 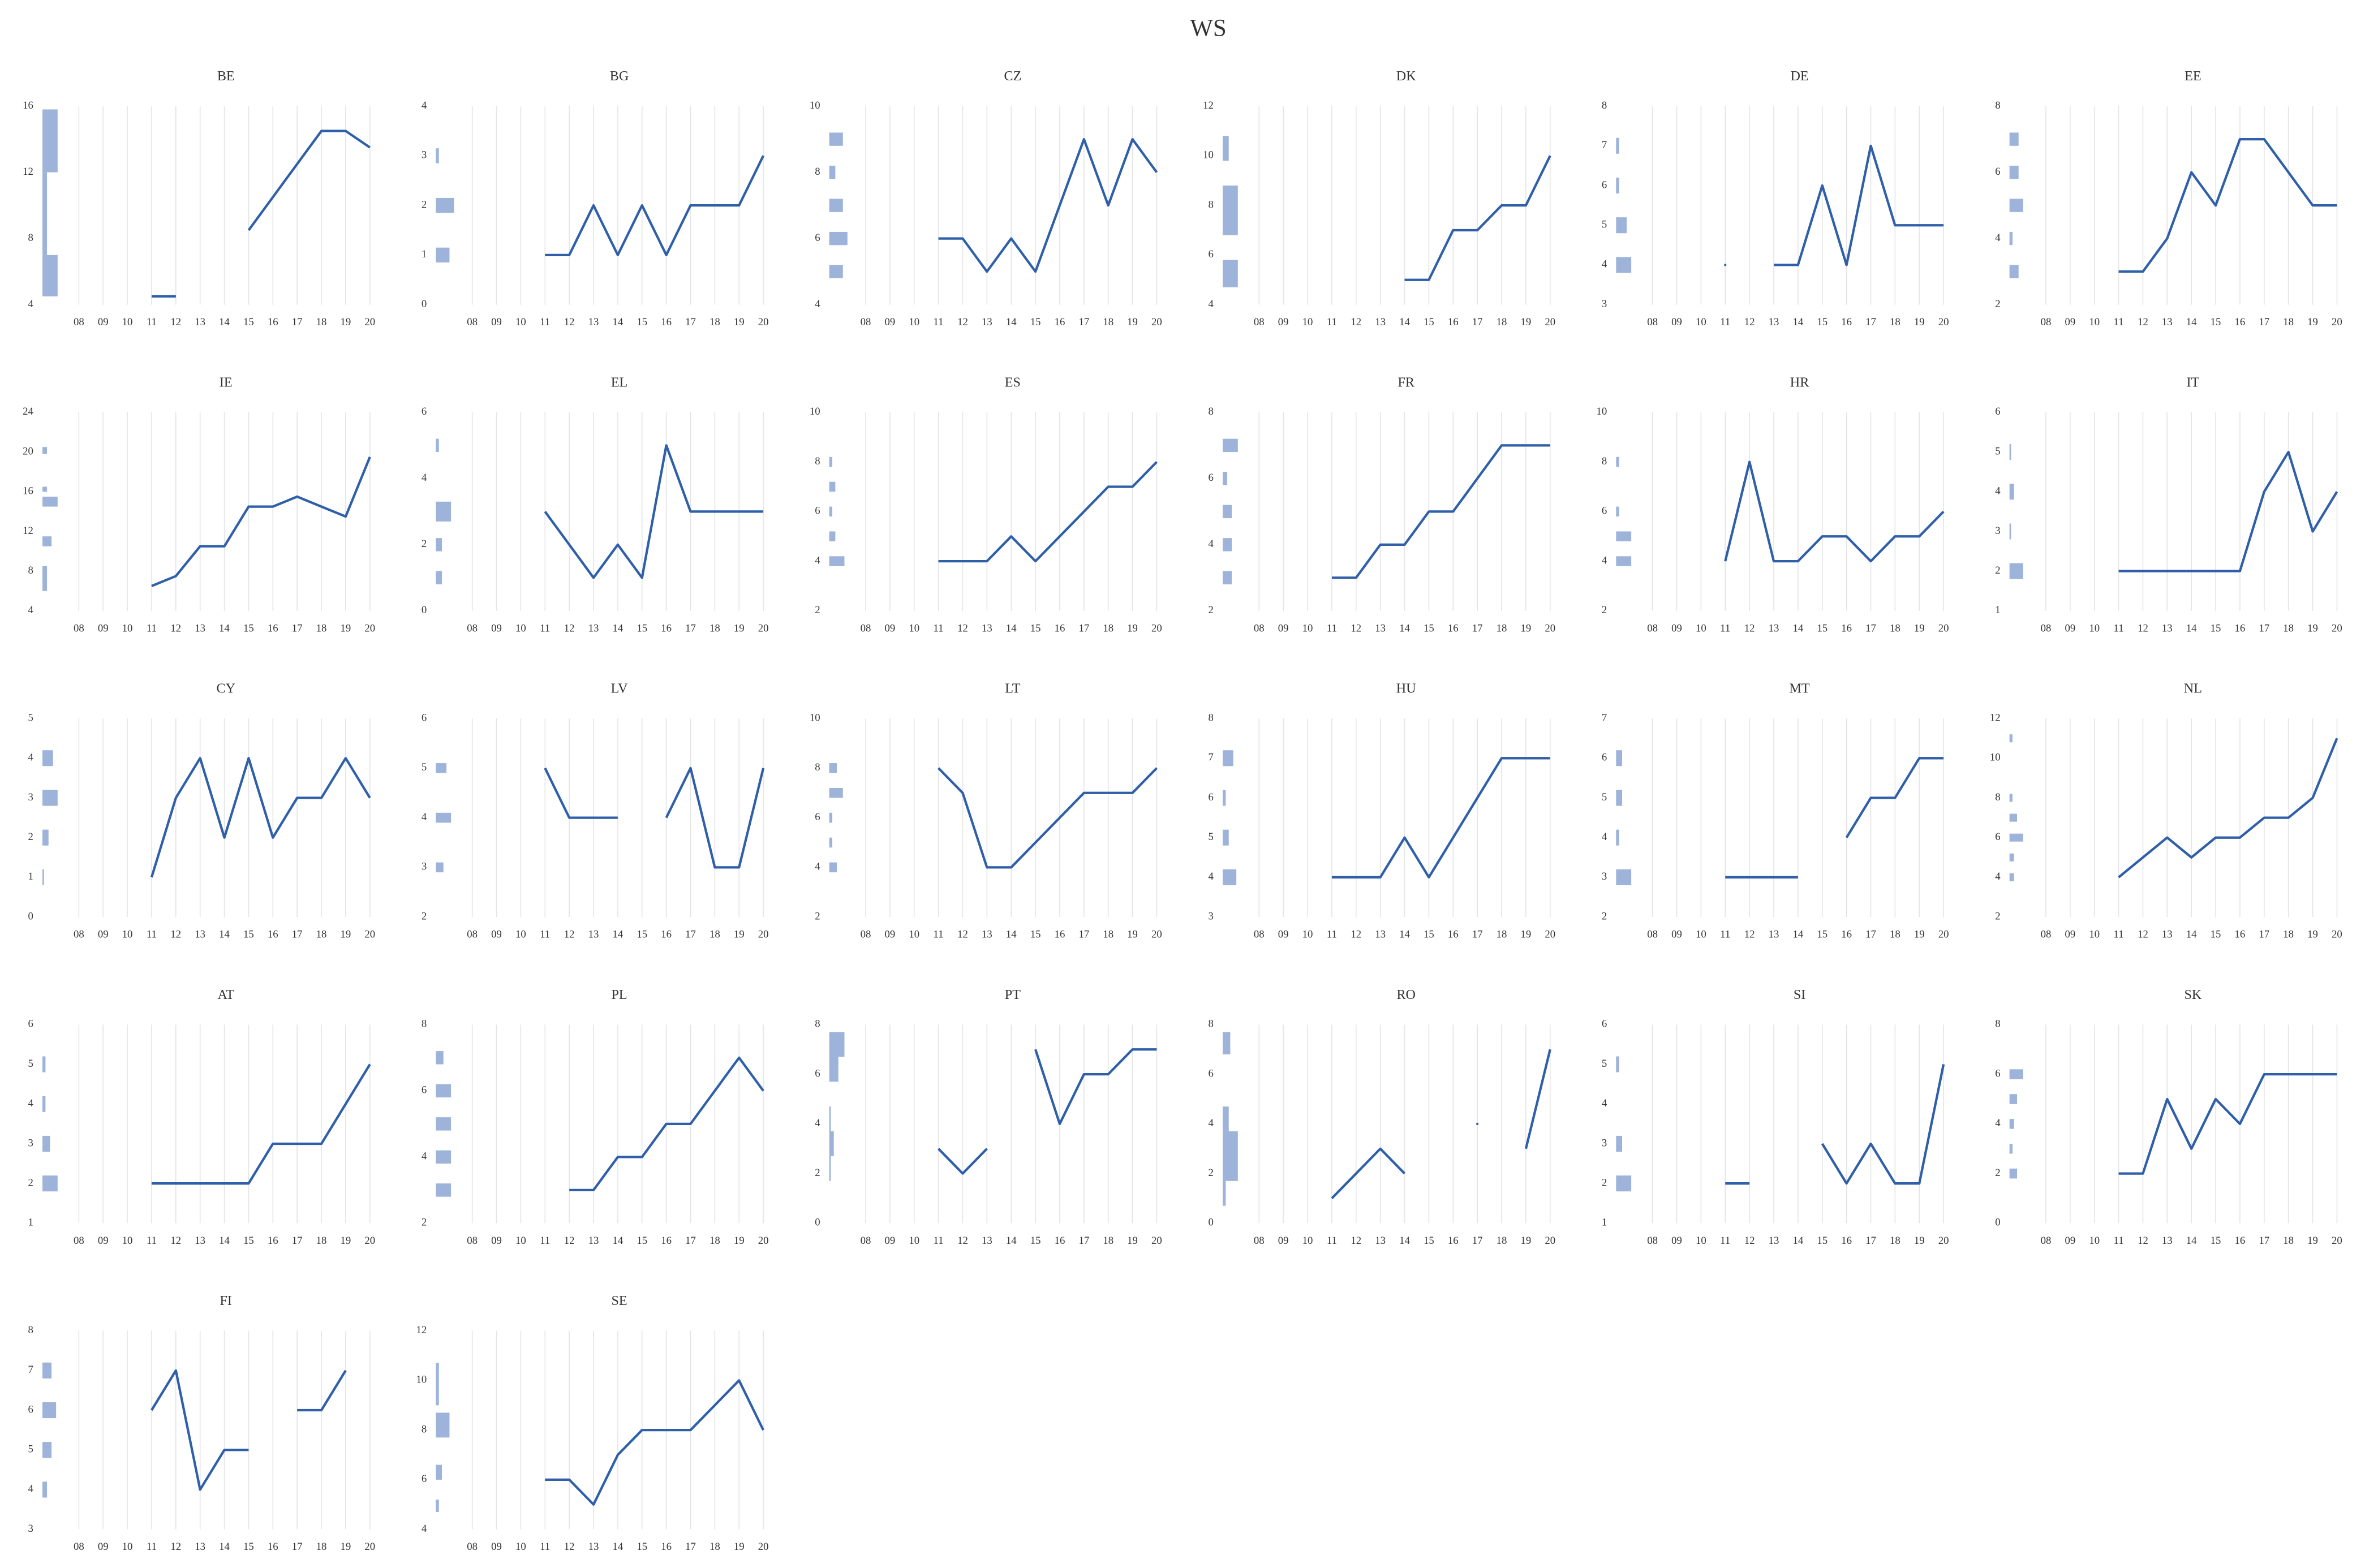 What do you see at coordinates (424, 767) in the screenshot?
I see `y-tick-label: 5` at bounding box center [424, 767].